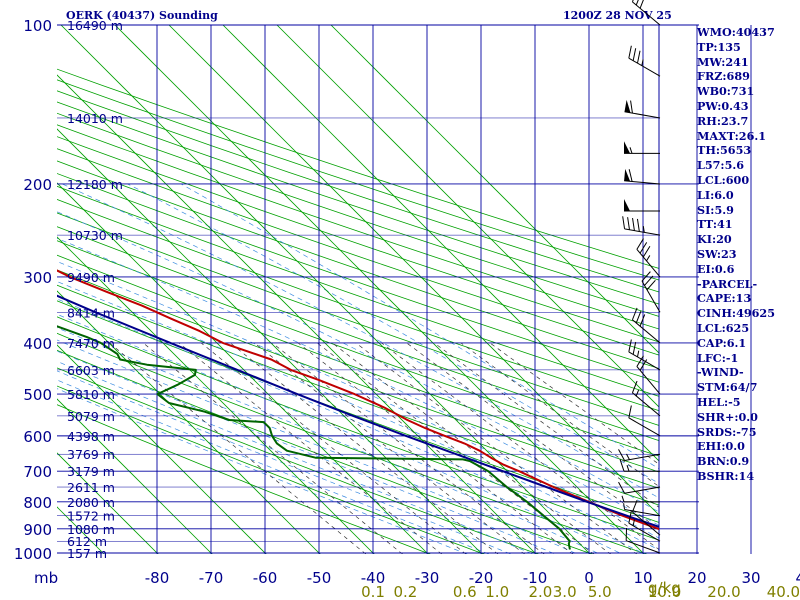 This screenshot has width=800, height=600. What do you see at coordinates (664, 591) in the screenshot?
I see `mixing-ratio-label: 10.0` at bounding box center [664, 591].